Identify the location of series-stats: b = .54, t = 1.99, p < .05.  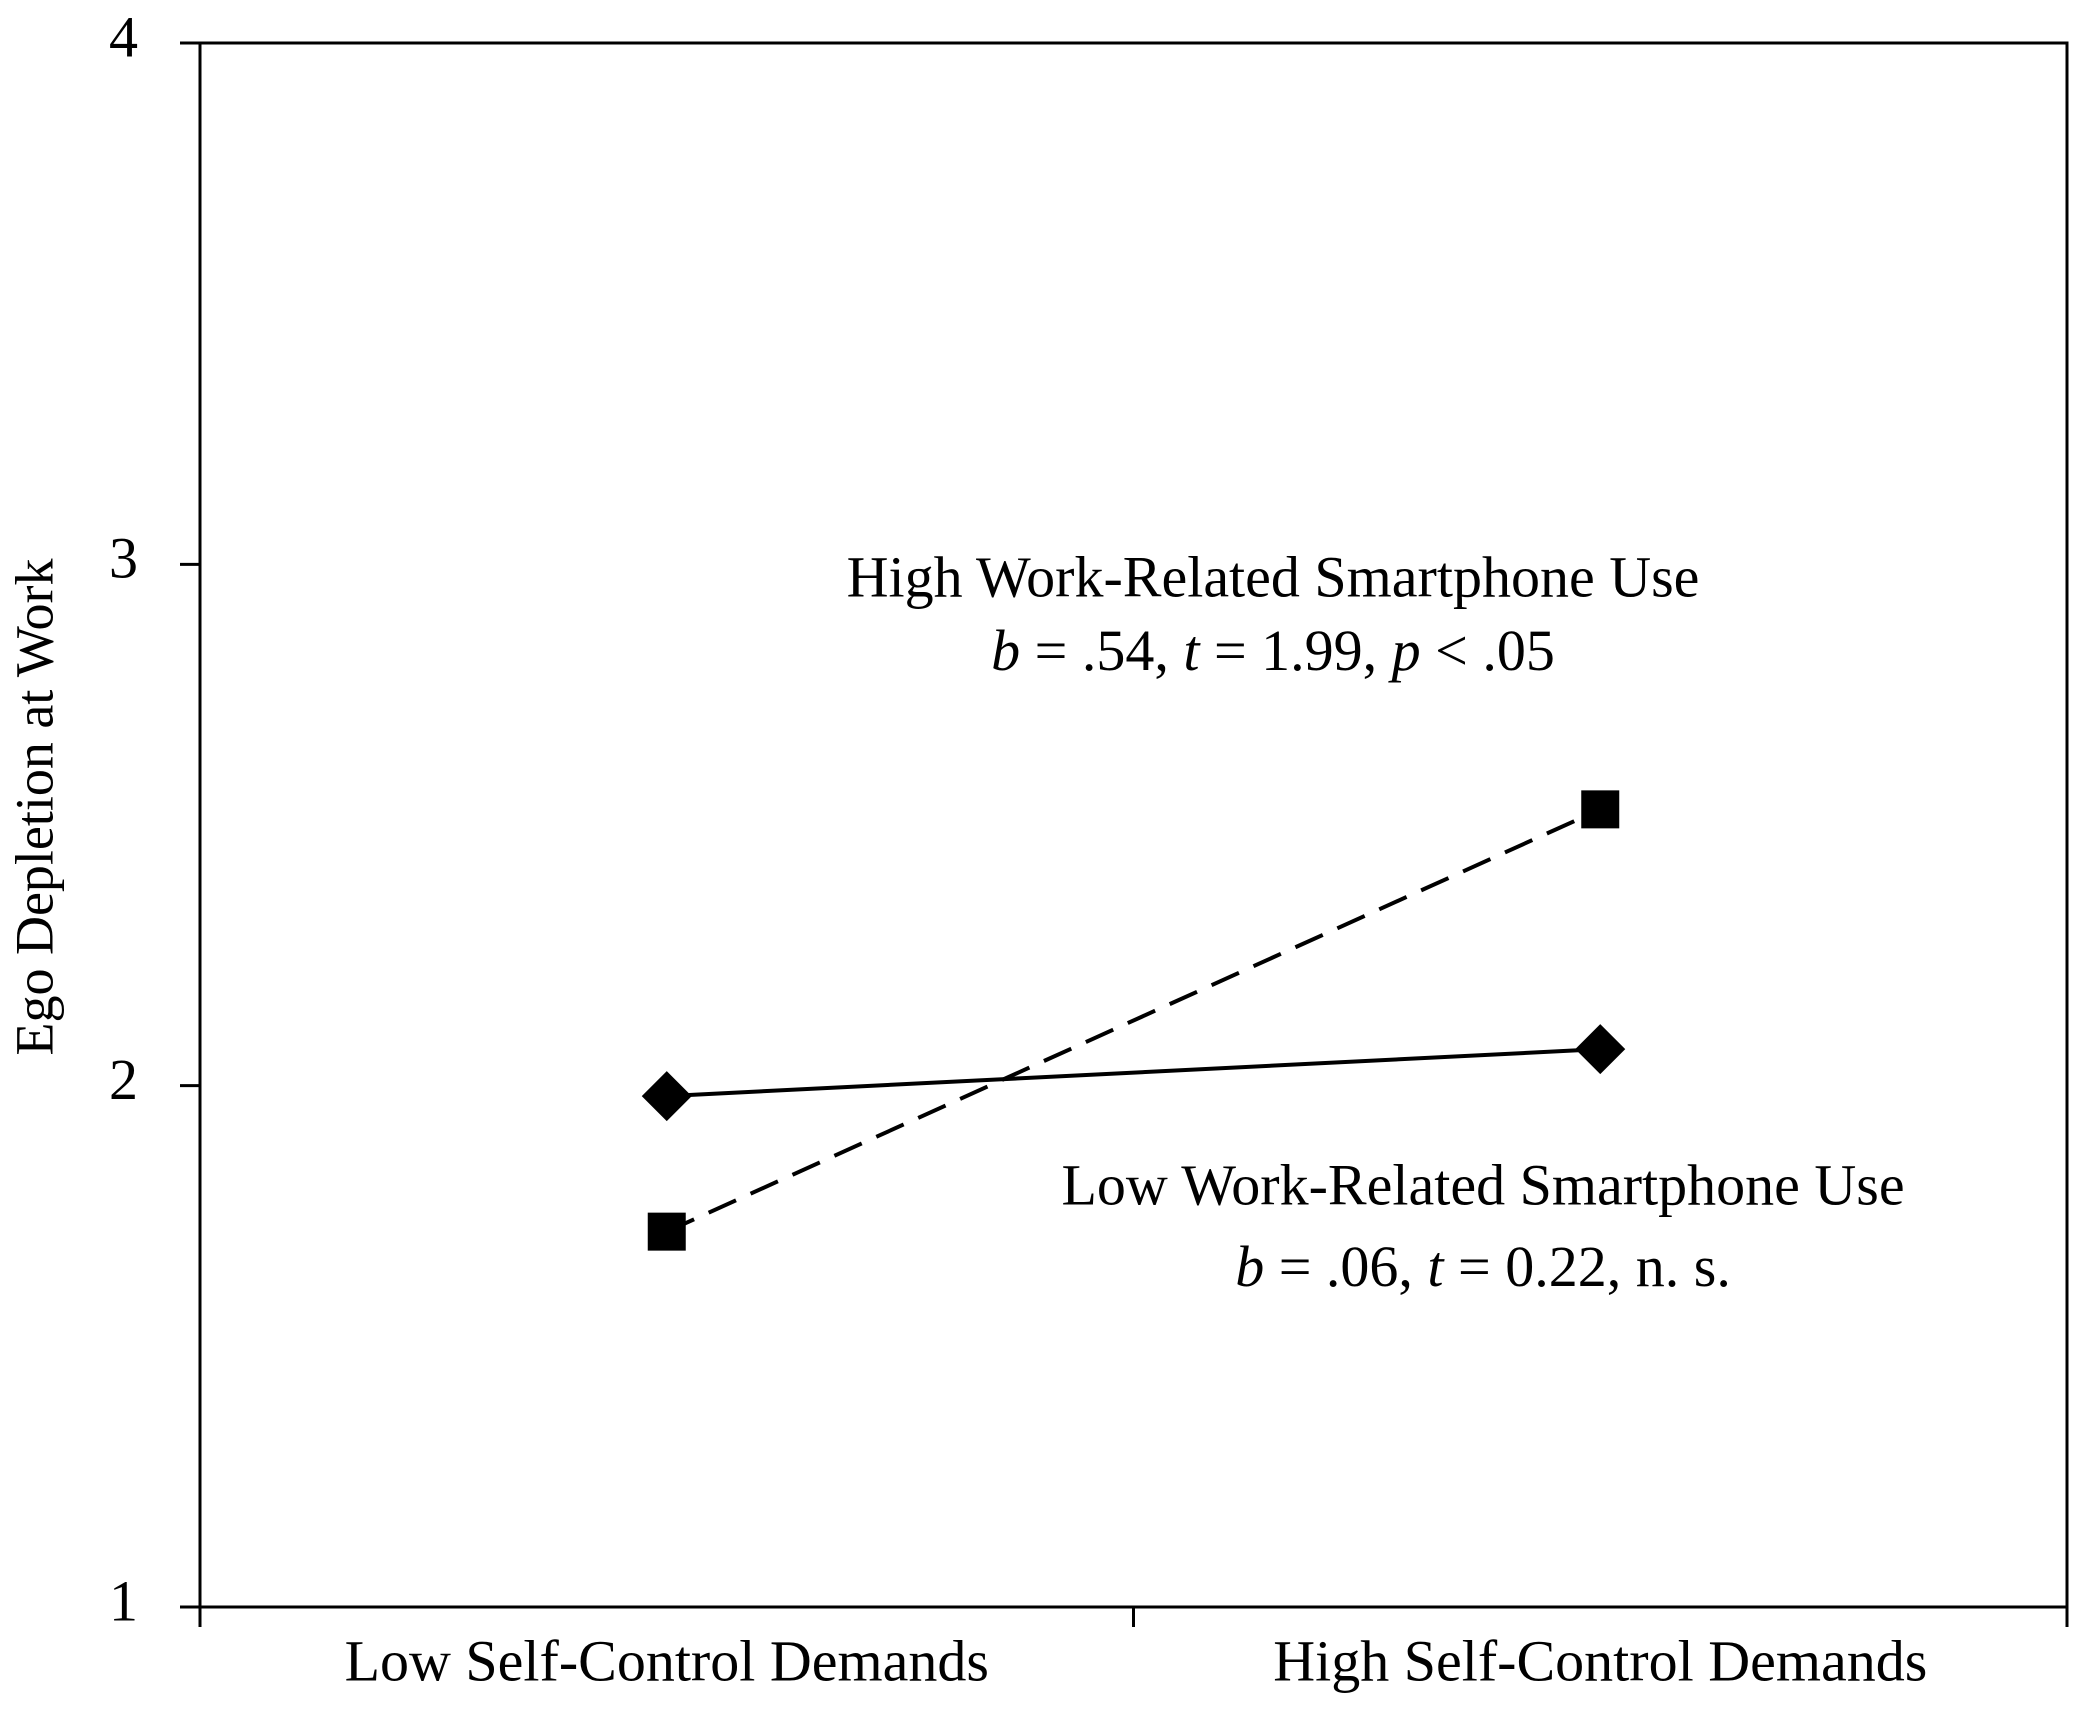
(1273, 650).